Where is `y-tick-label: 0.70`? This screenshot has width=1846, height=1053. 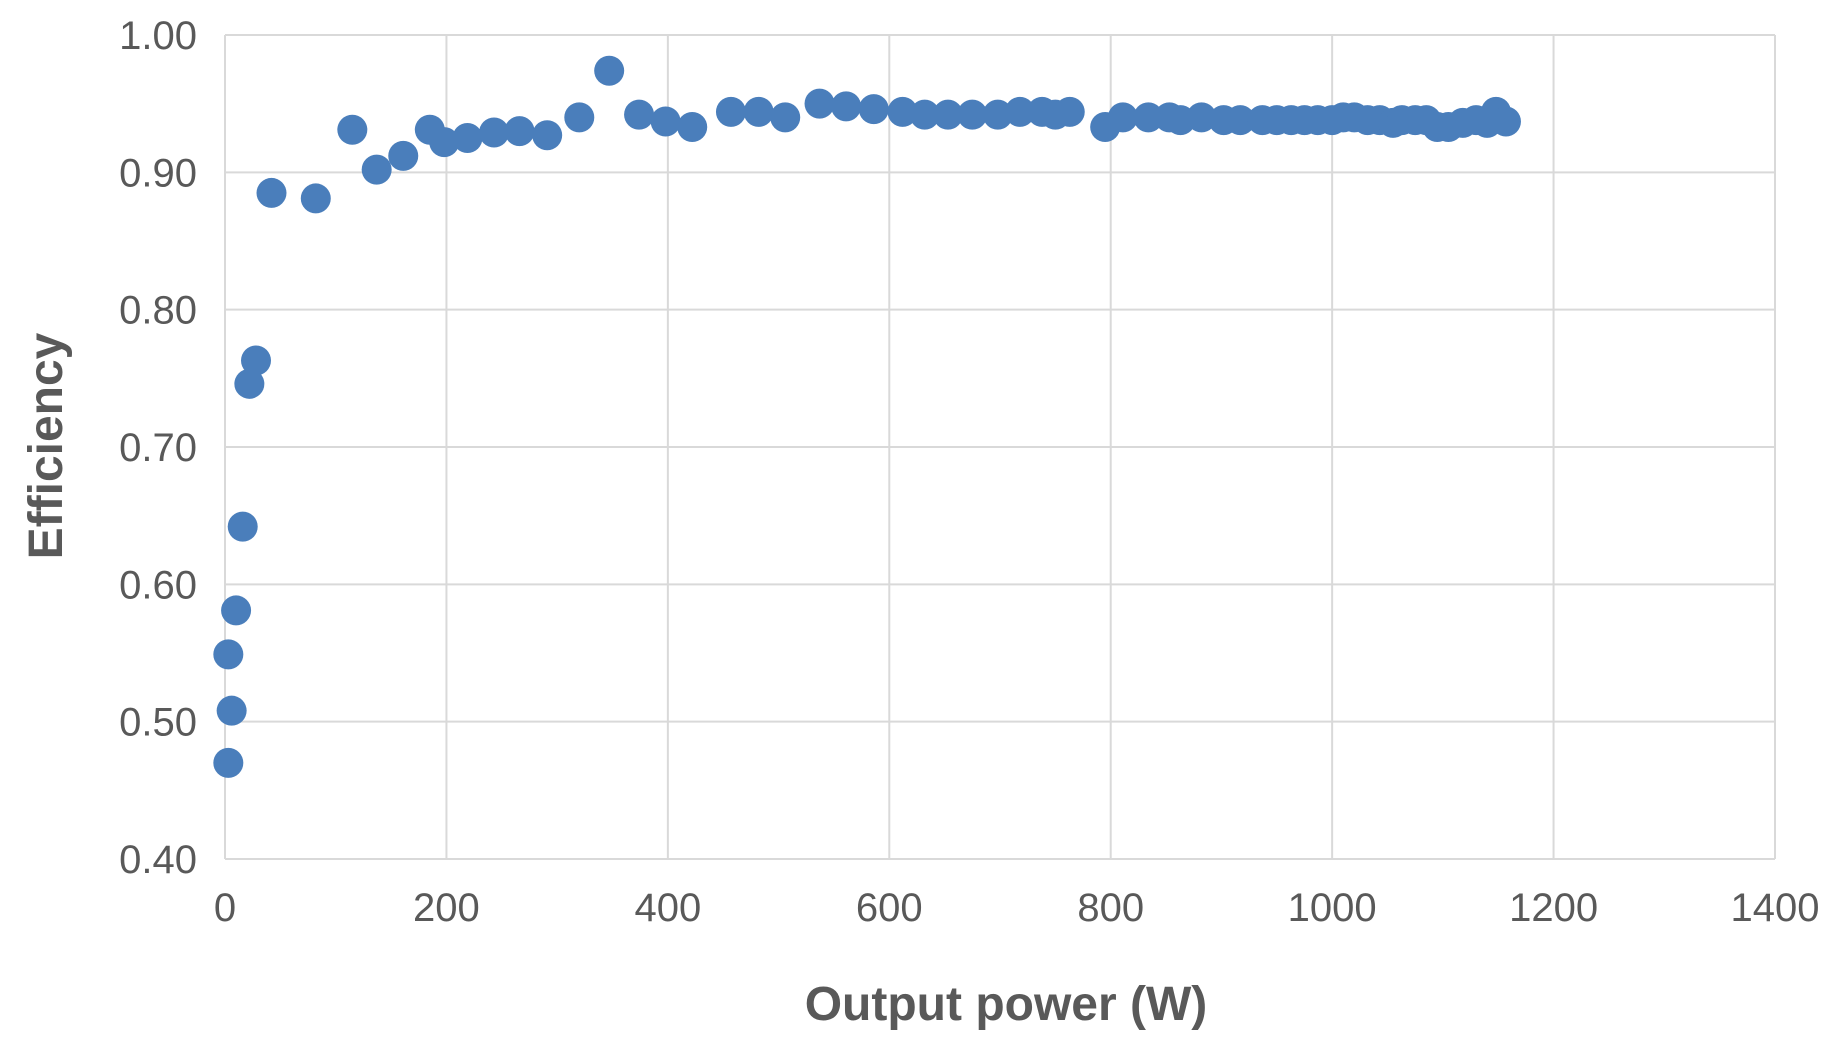
y-tick-label: 0.70 is located at coordinates (158, 448).